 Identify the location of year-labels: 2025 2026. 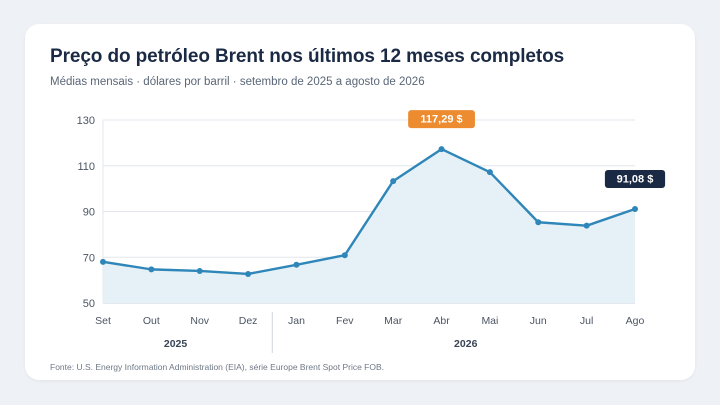
(321, 332).